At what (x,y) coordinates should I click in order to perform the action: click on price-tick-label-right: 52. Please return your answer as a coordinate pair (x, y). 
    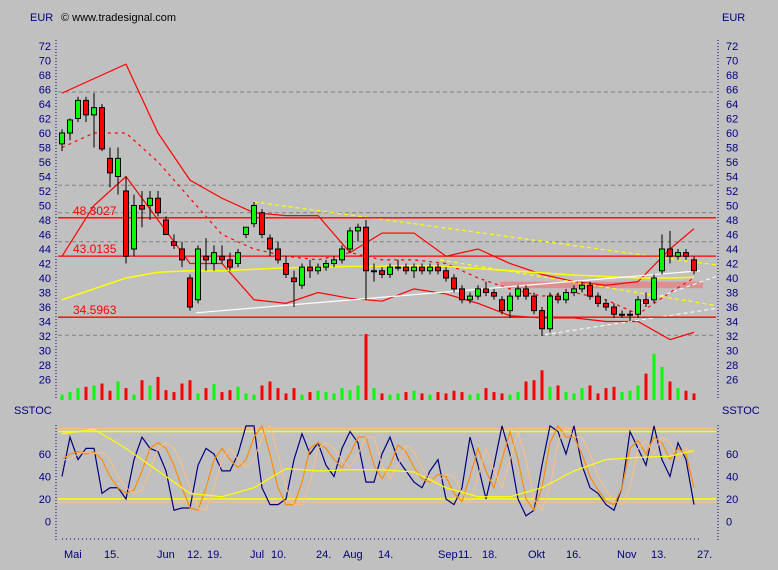
    Looking at the image, I should click on (732, 192).